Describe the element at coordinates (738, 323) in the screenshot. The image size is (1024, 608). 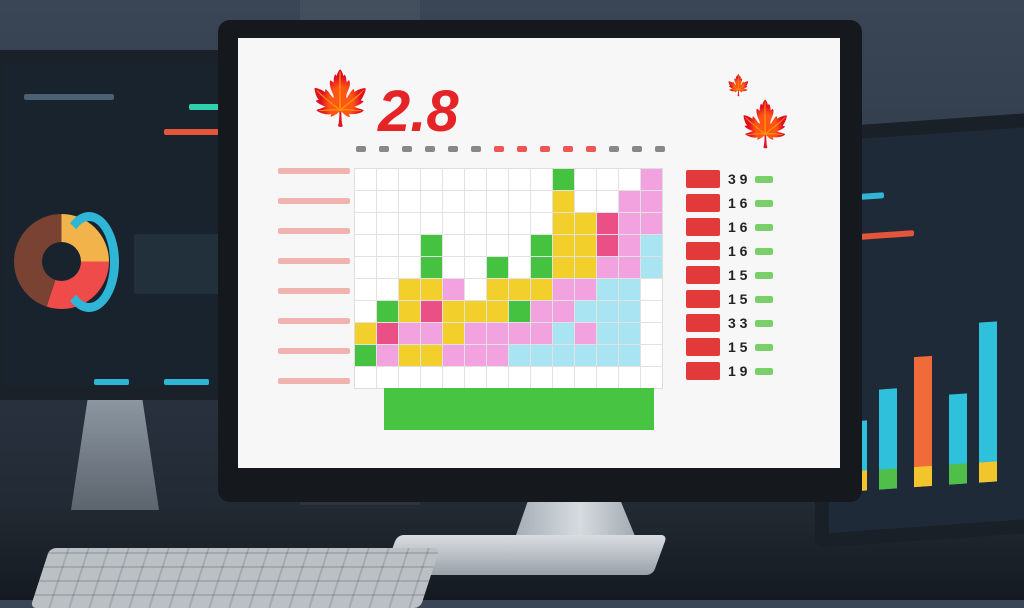
I see `side-value: 3 3` at that location.